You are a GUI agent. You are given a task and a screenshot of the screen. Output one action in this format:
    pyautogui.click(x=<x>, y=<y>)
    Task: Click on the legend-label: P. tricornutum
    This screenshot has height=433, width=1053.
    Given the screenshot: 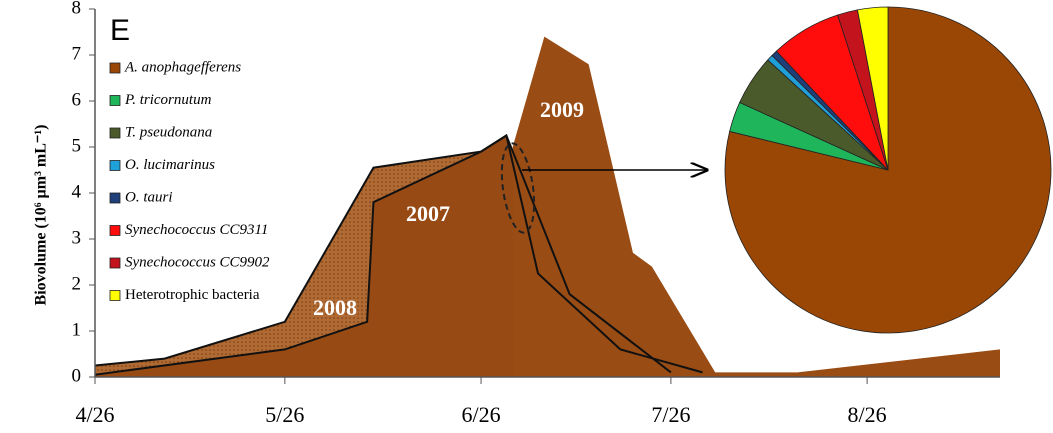 What is the action you would take?
    pyautogui.click(x=168, y=100)
    